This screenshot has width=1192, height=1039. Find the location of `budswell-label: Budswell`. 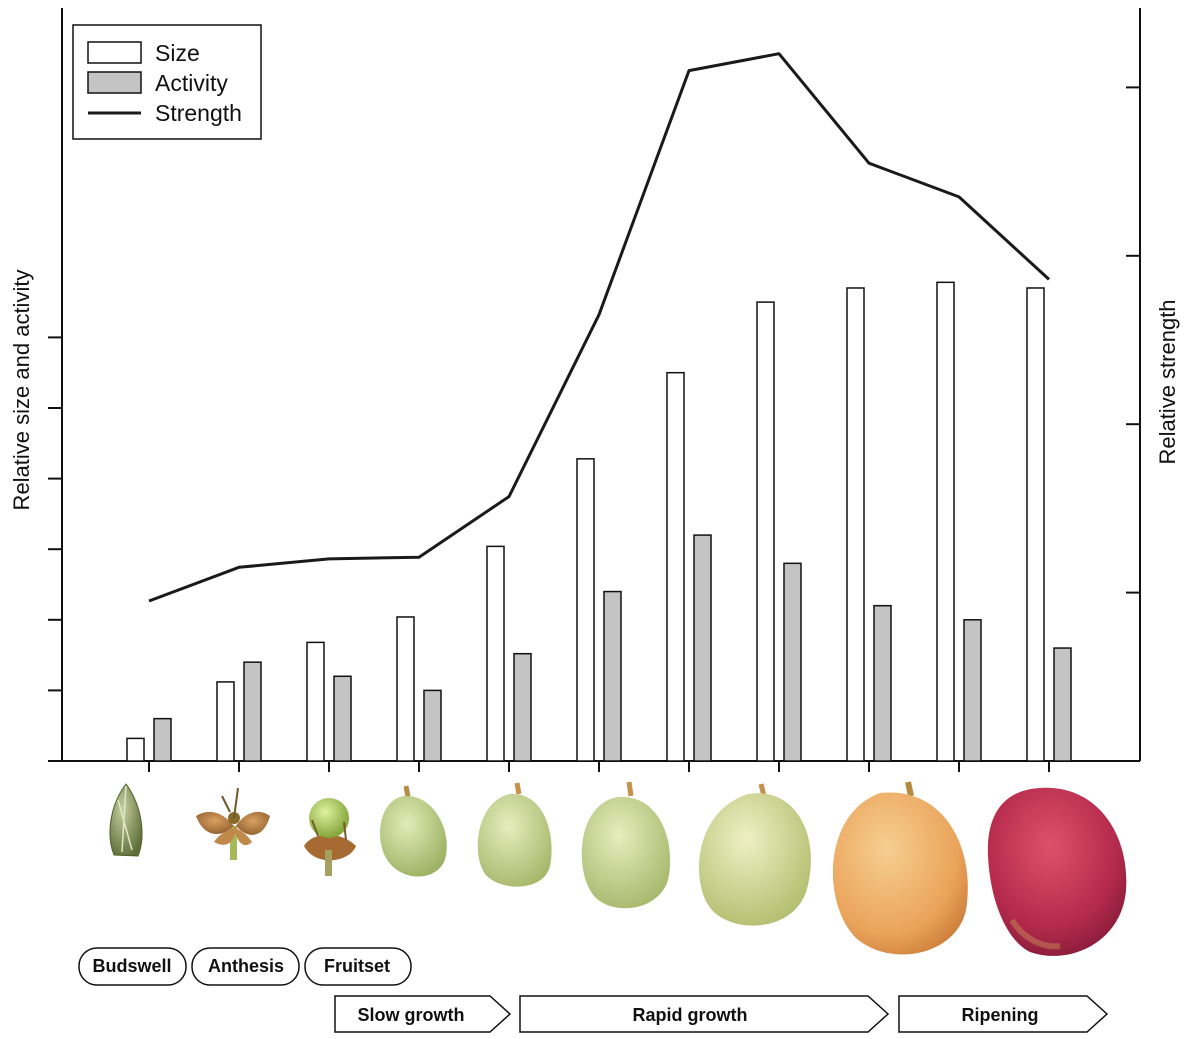

budswell-label: Budswell is located at coordinates (131, 966).